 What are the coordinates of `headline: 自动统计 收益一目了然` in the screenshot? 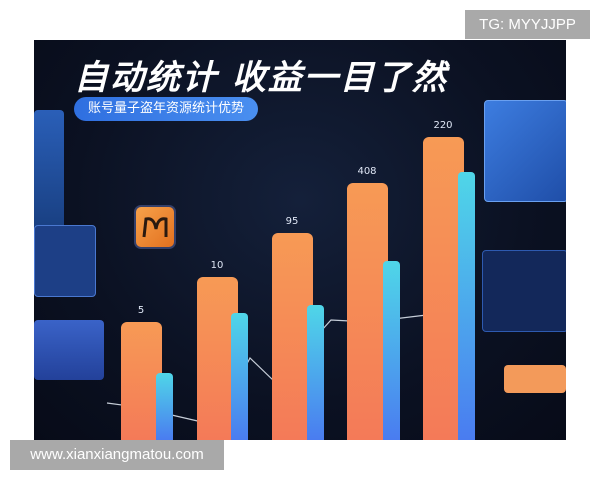 It's located at (261, 78).